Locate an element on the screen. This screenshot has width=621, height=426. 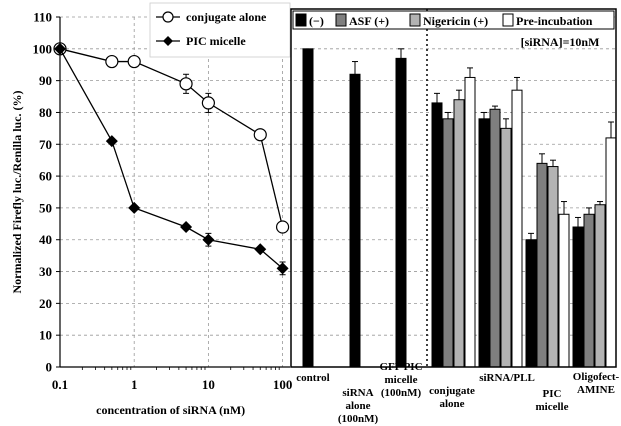
category-label: siRNA is located at coordinates (357, 393).